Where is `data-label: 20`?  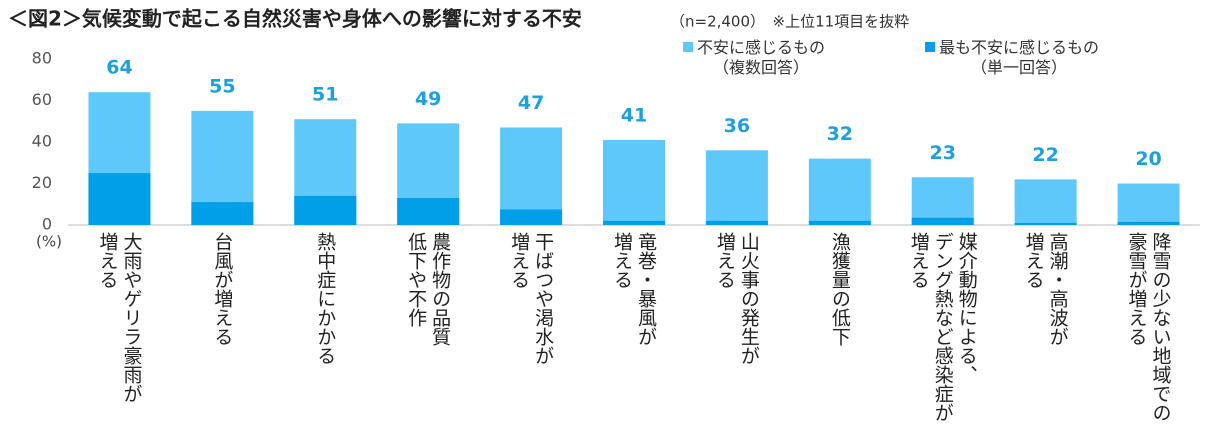
data-label: 20 is located at coordinates (1148, 159).